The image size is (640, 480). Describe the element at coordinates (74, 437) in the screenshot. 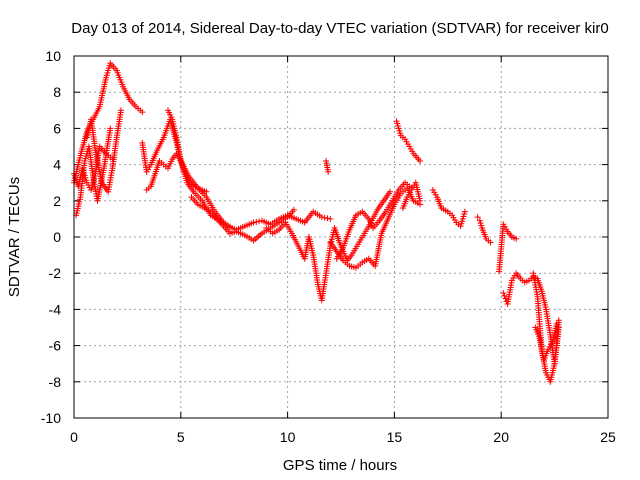

I see `x-tick-label: 0` at that location.